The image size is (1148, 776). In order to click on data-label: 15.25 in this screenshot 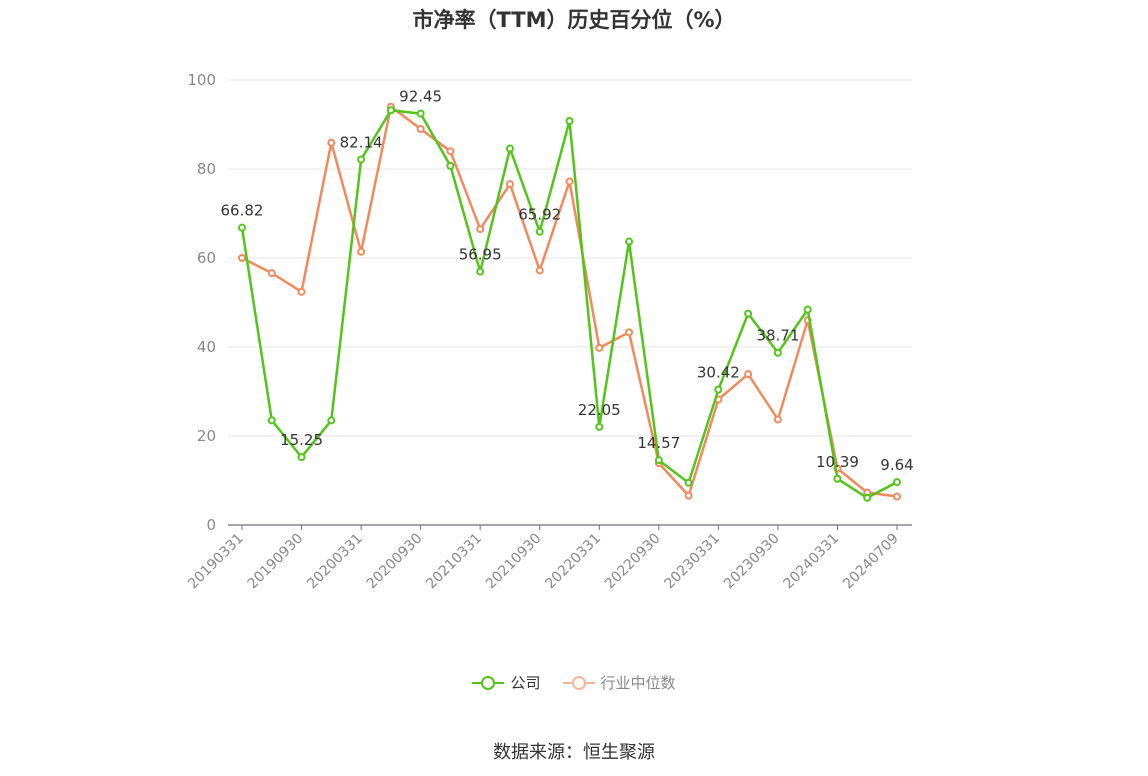, I will do `click(301, 440)`.